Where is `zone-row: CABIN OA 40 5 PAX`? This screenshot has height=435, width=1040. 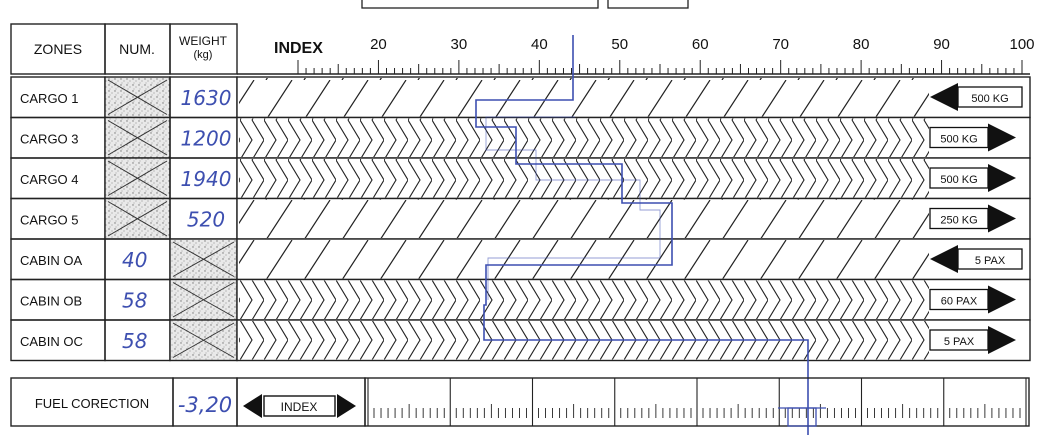 zone-row: CABIN OA 40 5 PAX is located at coordinates (520, 259).